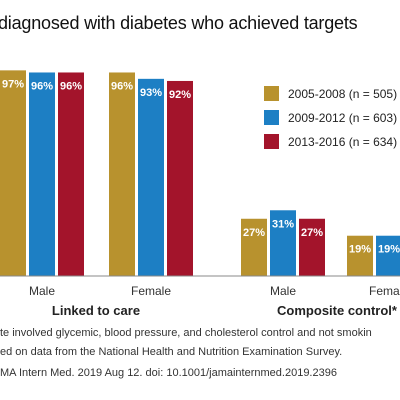 The width and height of the screenshot is (400, 400). Describe the element at coordinates (151, 93) in the screenshot. I see `bar-value-label: 93%` at that location.